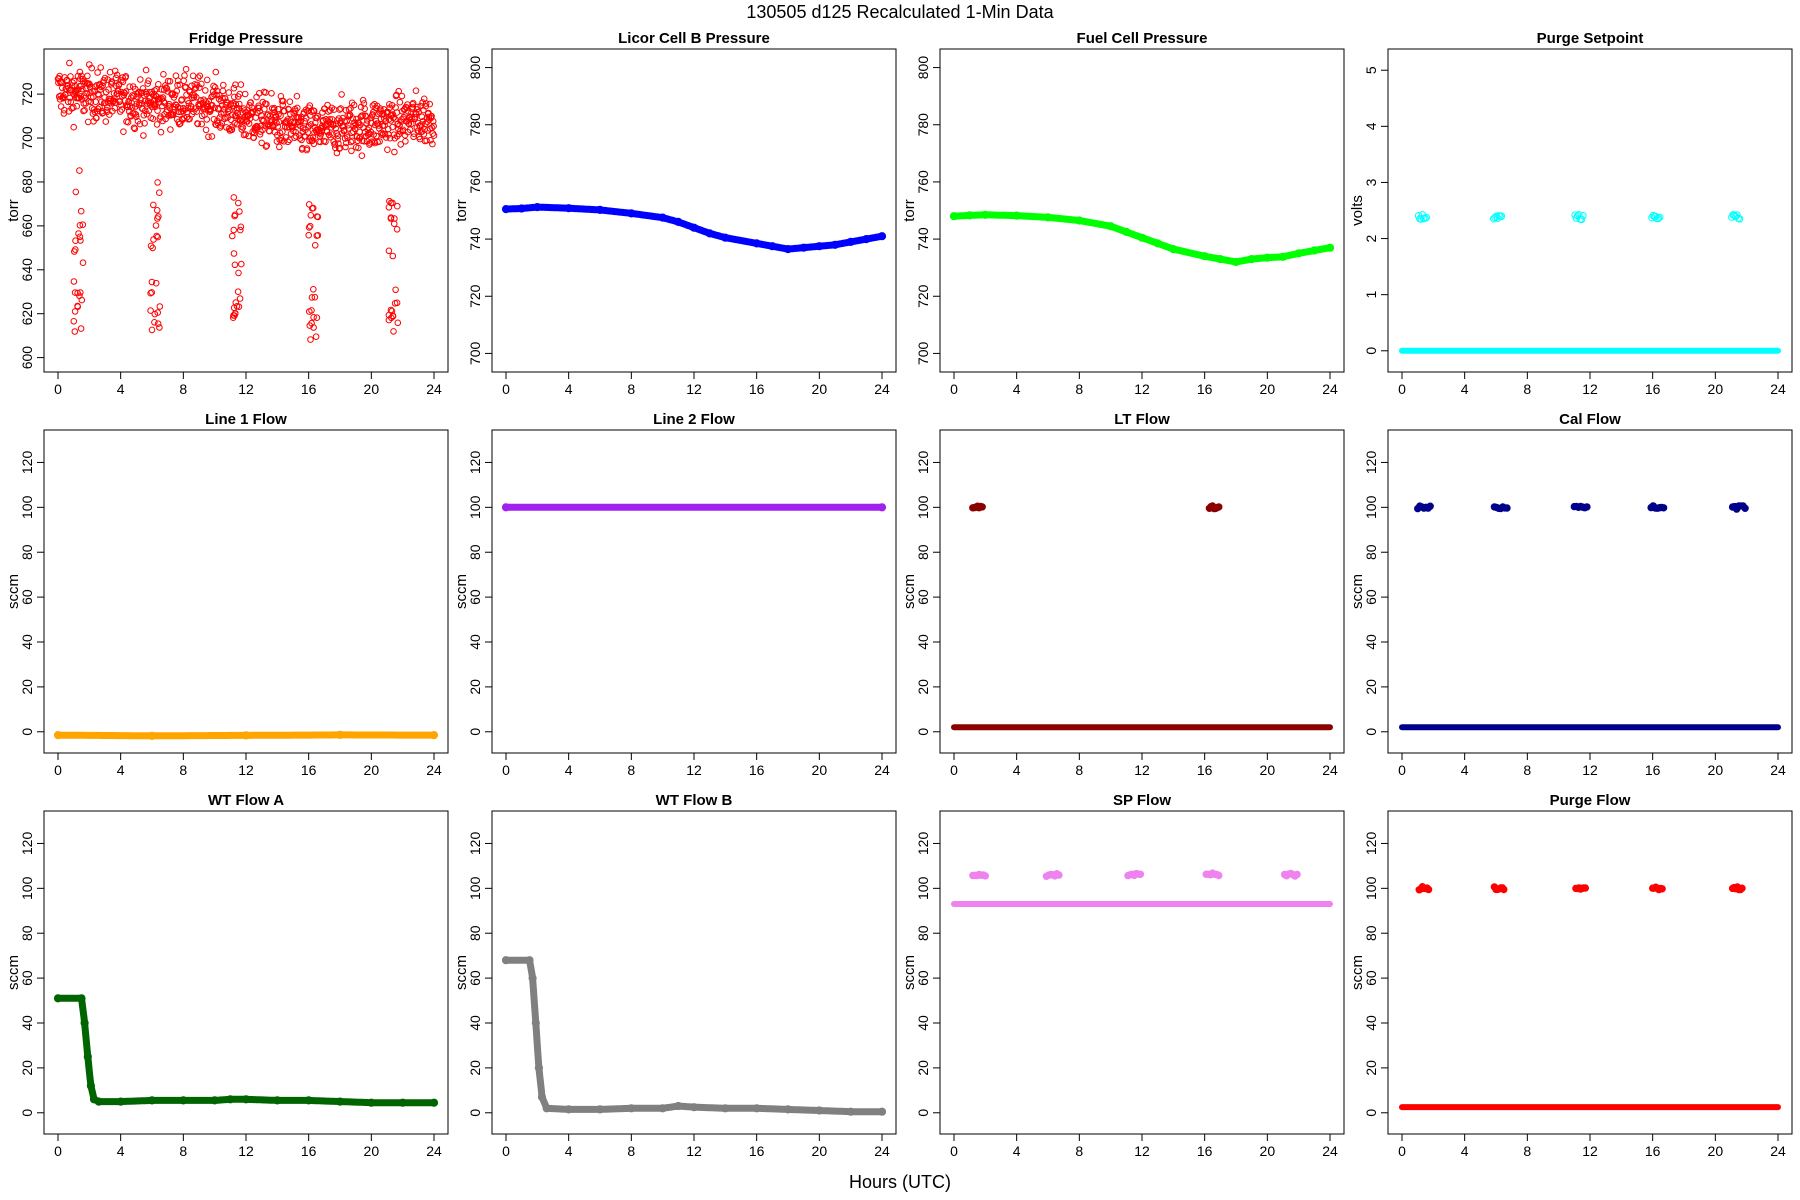  I want to click on y-tick-label: 60, so click(923, 978).